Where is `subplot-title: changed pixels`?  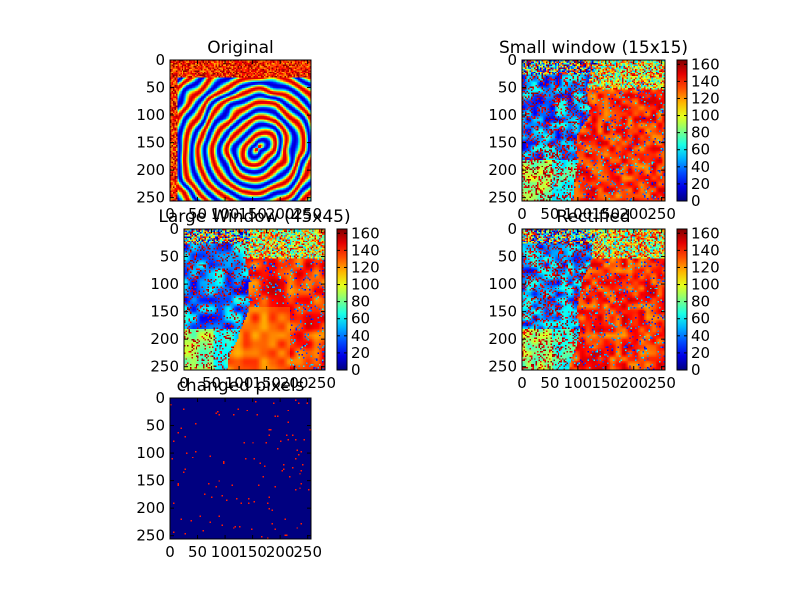
subplot-title: changed pixels is located at coordinates (241, 386).